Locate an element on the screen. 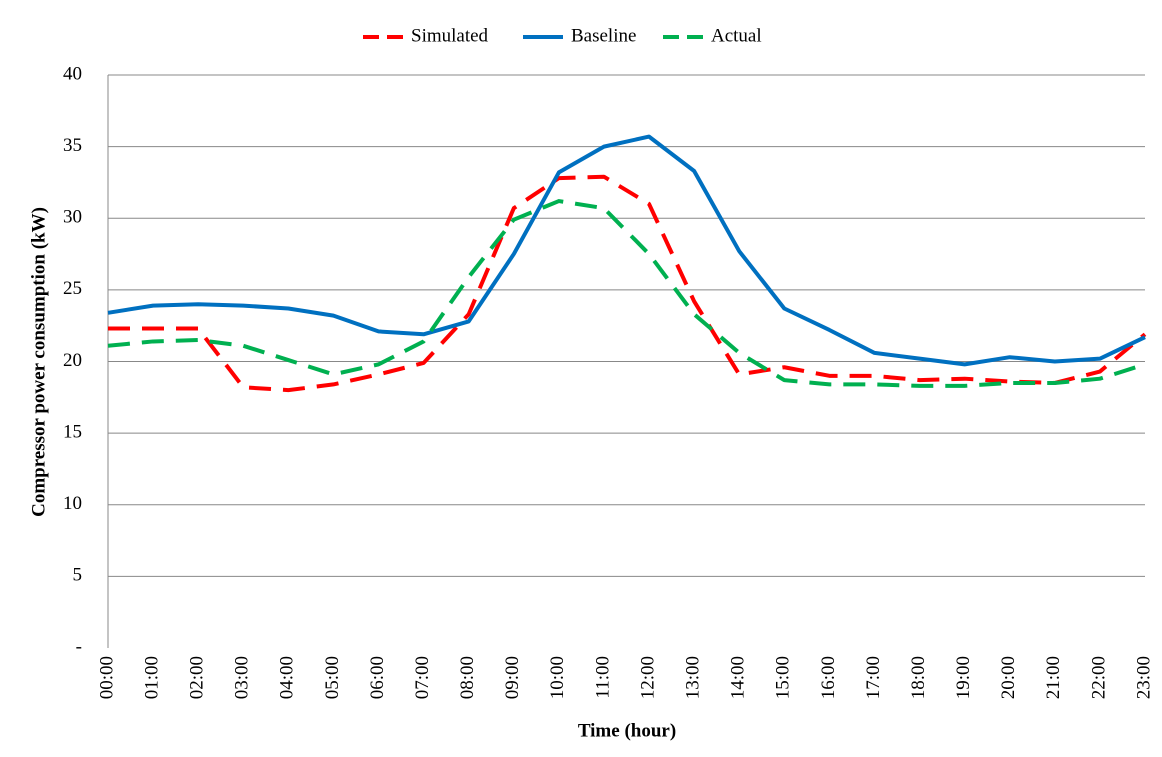 This screenshot has height=757, width=1162. x-axis-title: Time (hour) is located at coordinates (627, 730).